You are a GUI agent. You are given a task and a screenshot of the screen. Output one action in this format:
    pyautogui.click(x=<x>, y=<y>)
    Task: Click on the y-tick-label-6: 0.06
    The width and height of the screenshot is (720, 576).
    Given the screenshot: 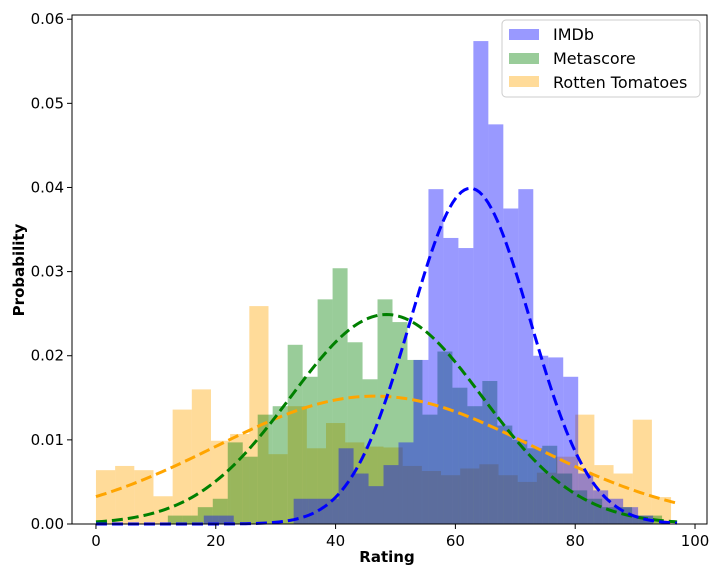 What is the action you would take?
    pyautogui.click(x=47, y=19)
    